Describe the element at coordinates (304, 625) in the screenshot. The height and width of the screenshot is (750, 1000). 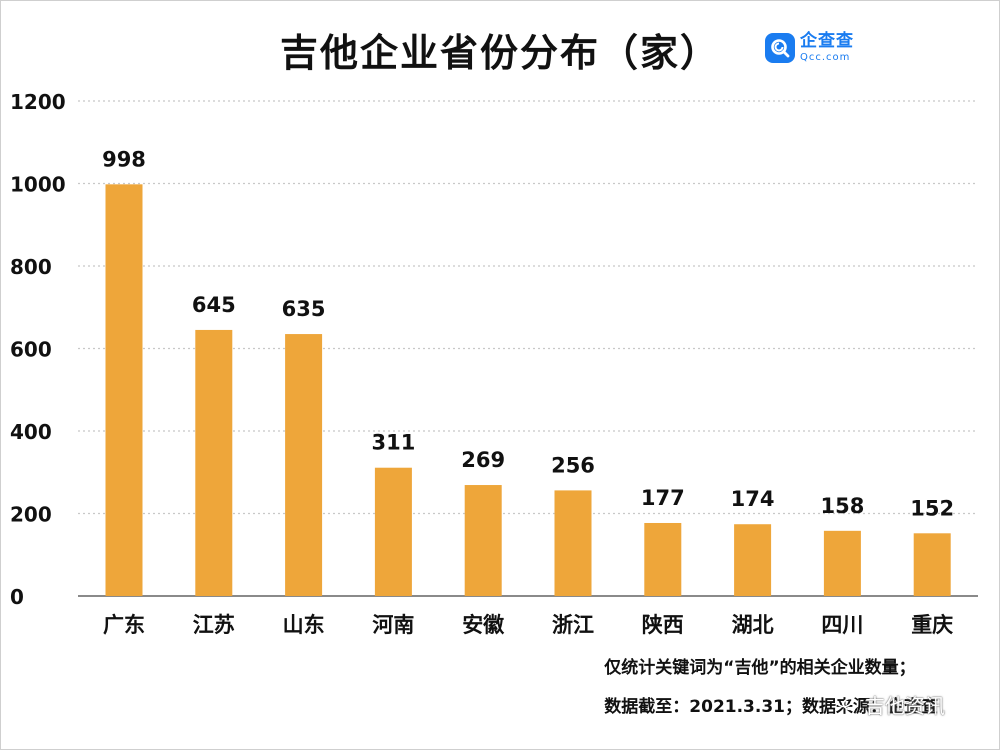
I see `x-tick-label: 山东` at that location.